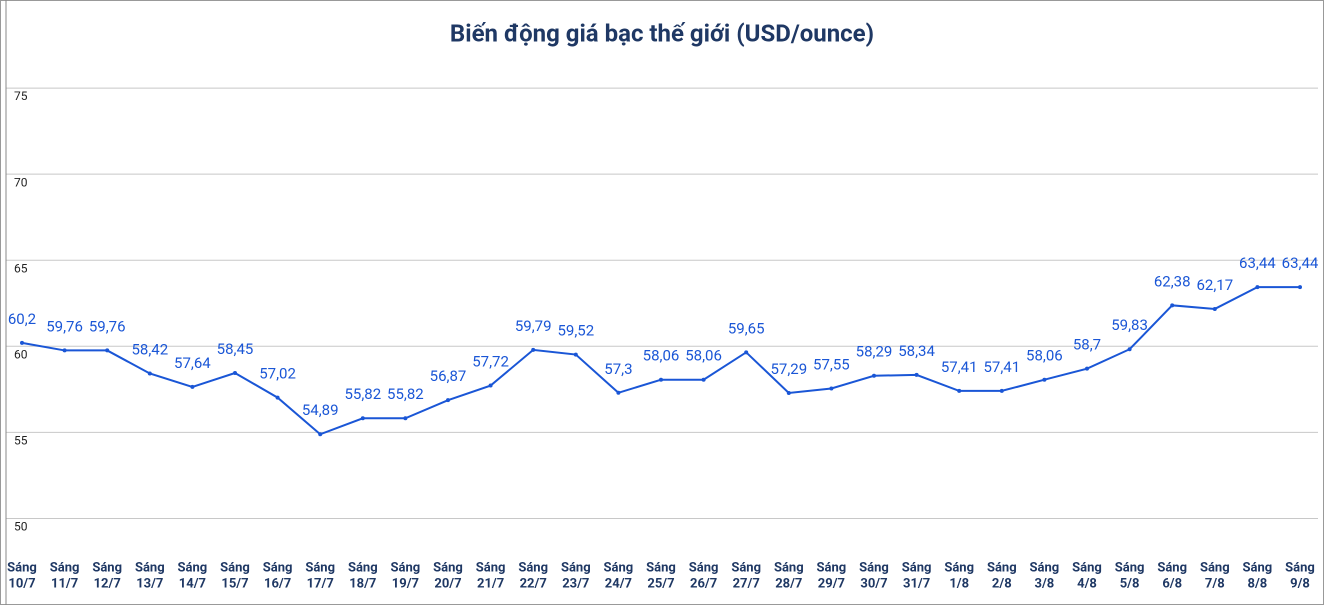  What do you see at coordinates (490, 362) in the screenshot?
I see `value-label: 57,72` at bounding box center [490, 362].